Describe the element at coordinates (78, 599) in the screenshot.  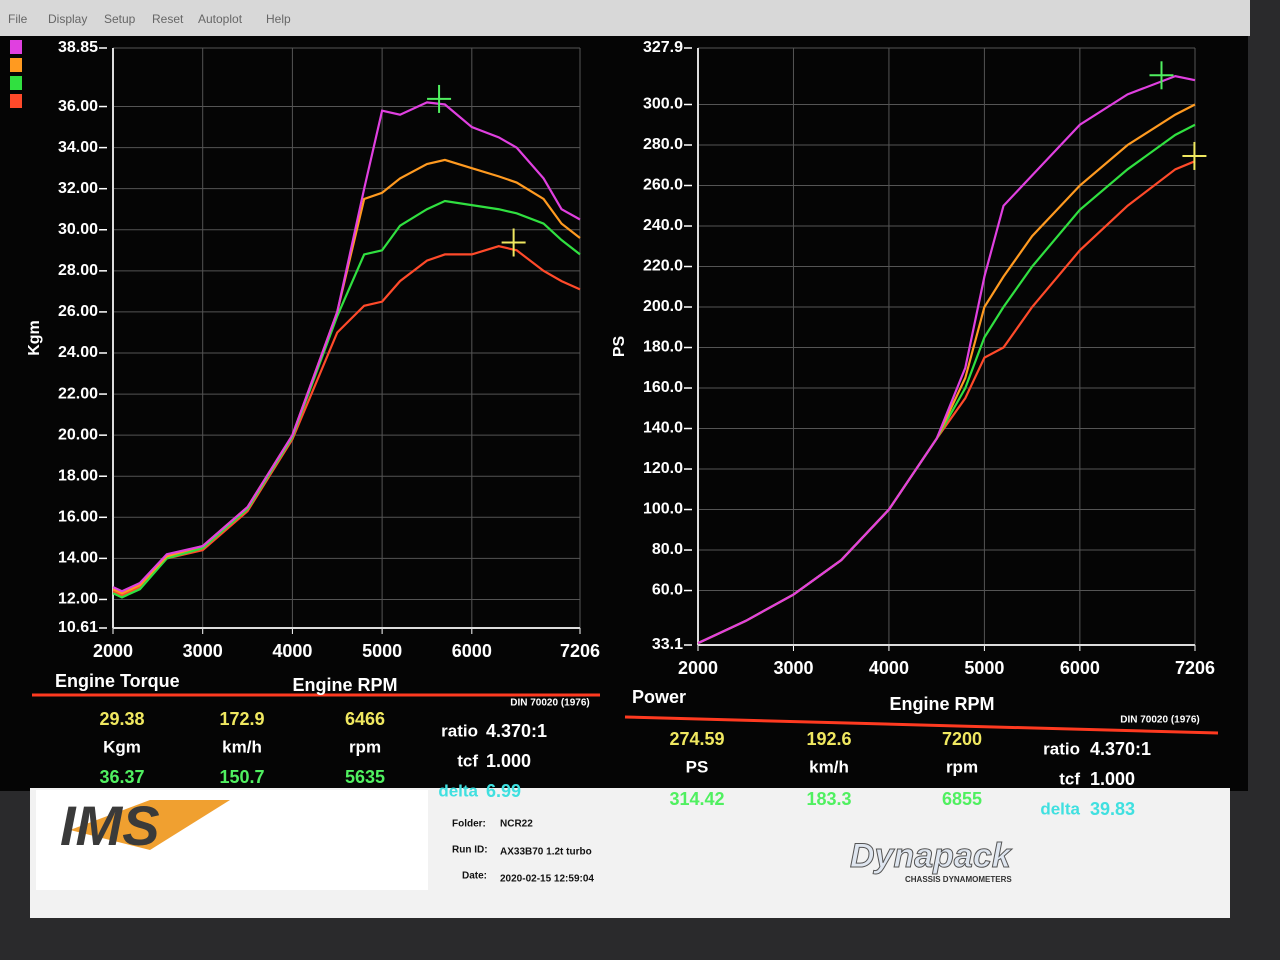
I see `y-tick-label: 12.00` at that location.